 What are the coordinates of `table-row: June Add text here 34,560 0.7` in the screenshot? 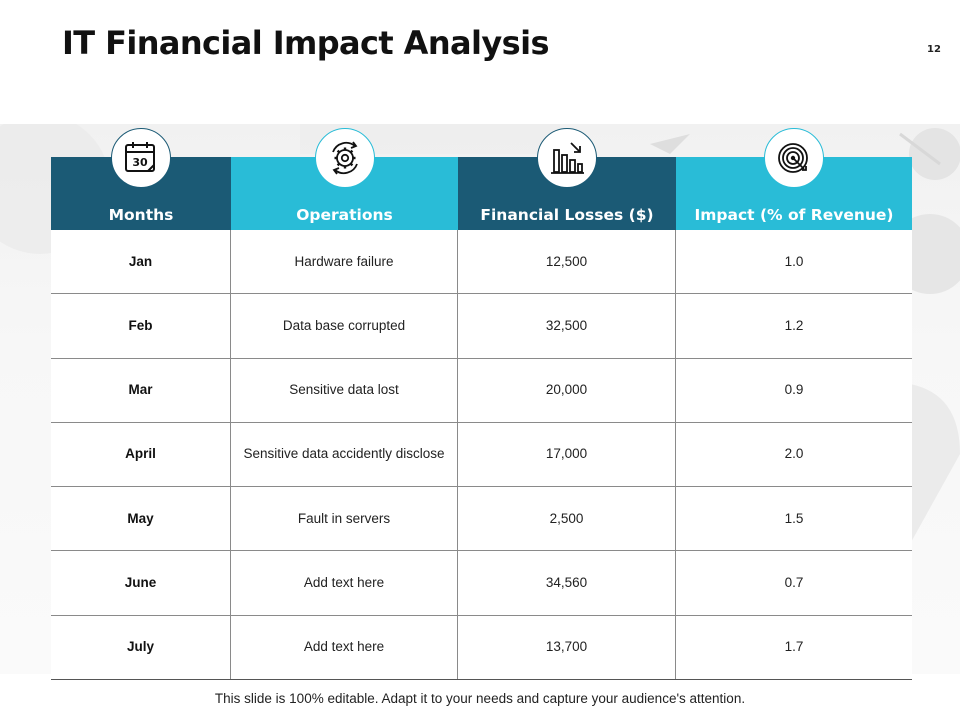 It's located at (481, 583).